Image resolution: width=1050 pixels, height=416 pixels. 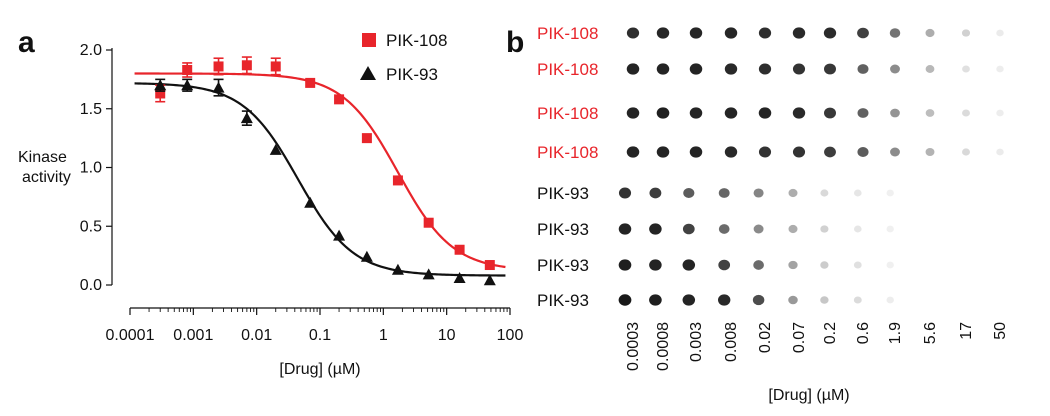 I want to click on legend-label-pik108: PIK-108, so click(x=416, y=40).